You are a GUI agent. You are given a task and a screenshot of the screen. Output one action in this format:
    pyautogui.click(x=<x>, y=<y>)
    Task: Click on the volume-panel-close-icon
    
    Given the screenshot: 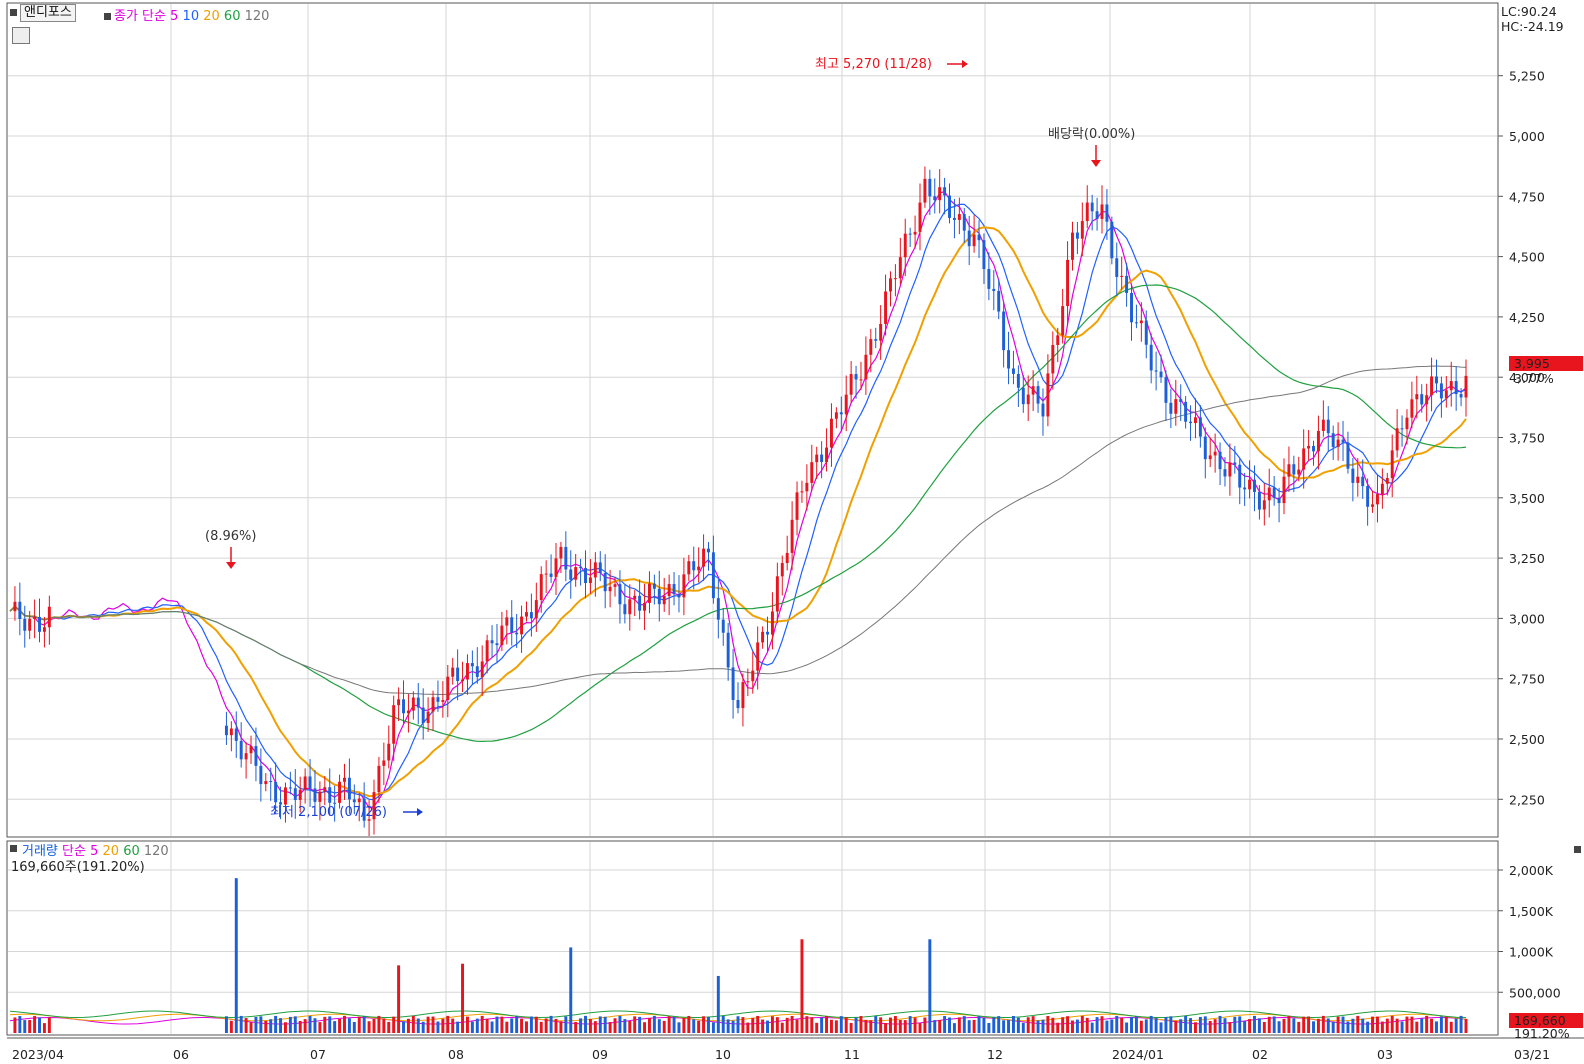 What is the action you would take?
    pyautogui.click(x=1577, y=849)
    